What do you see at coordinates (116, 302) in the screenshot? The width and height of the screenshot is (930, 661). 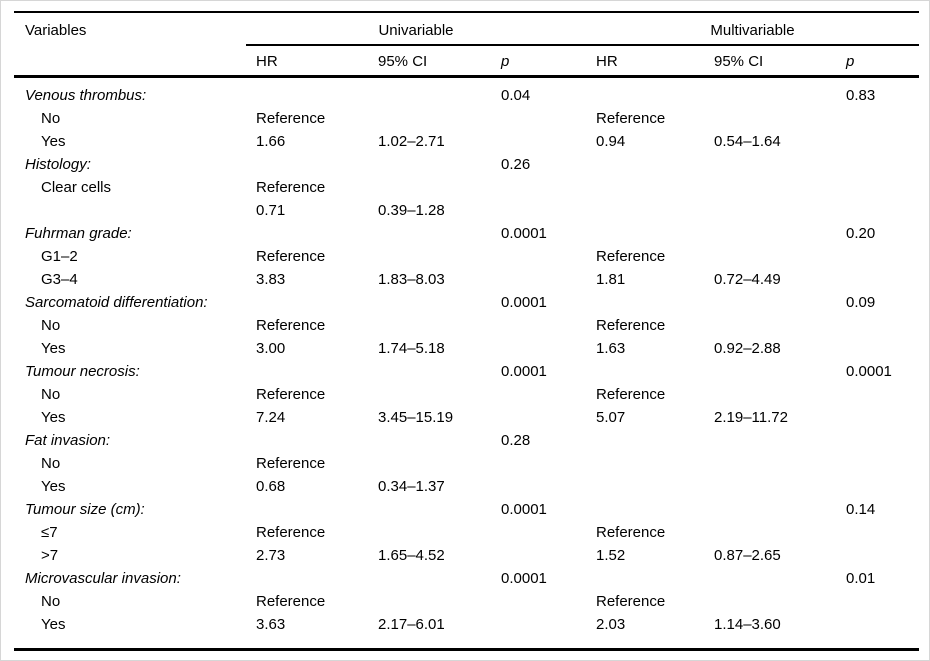 I see `row-label: Sarcomatoid differentiation:` at bounding box center [116, 302].